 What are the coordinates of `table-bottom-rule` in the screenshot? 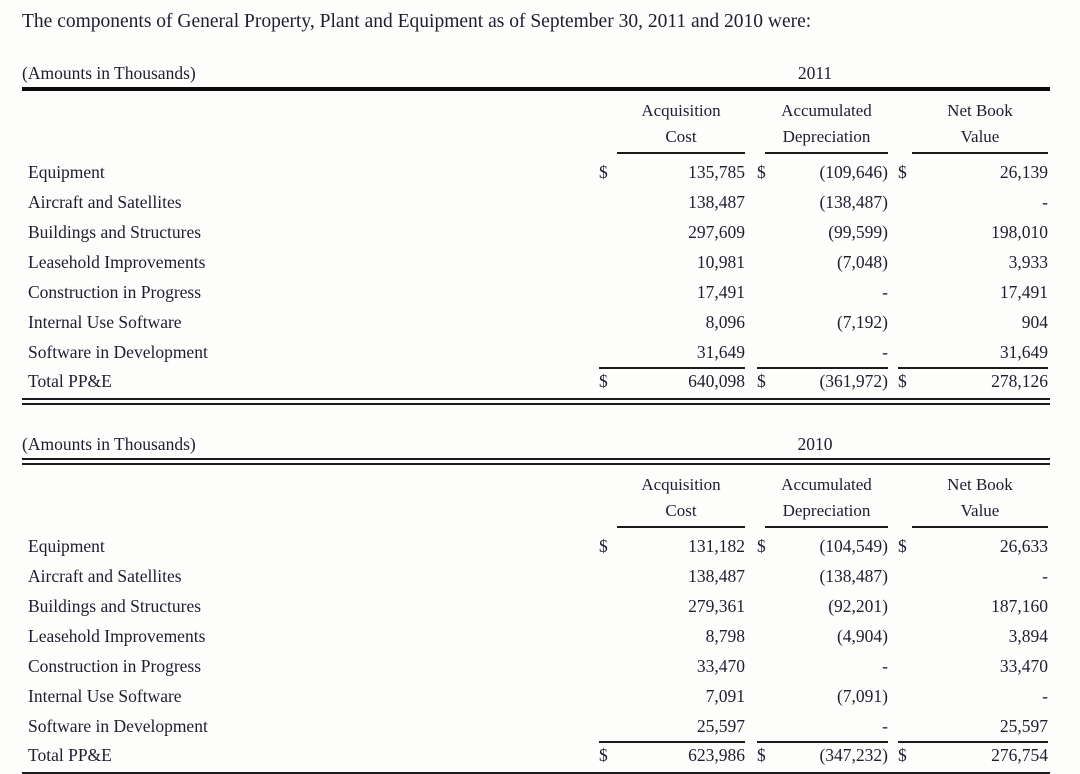 It's located at (536, 773).